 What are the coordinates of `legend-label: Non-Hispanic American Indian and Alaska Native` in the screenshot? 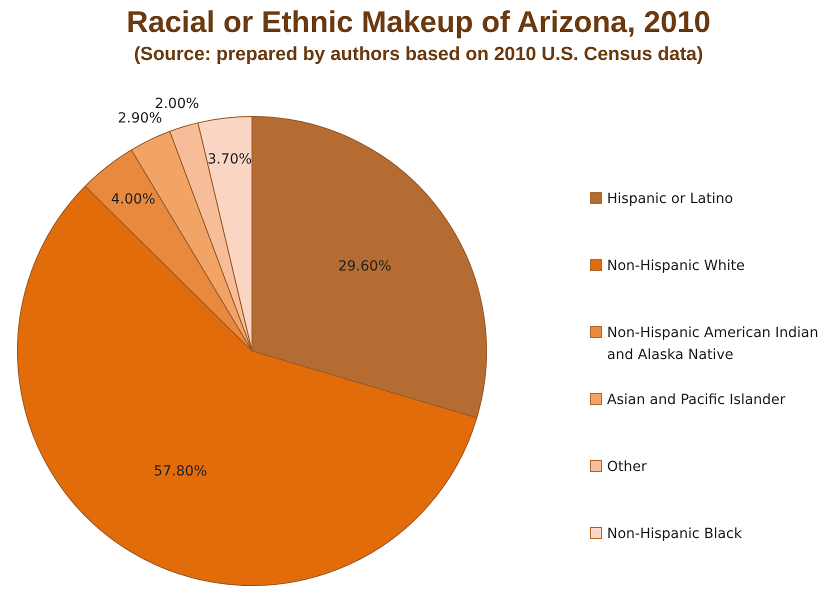 It's located at (713, 344).